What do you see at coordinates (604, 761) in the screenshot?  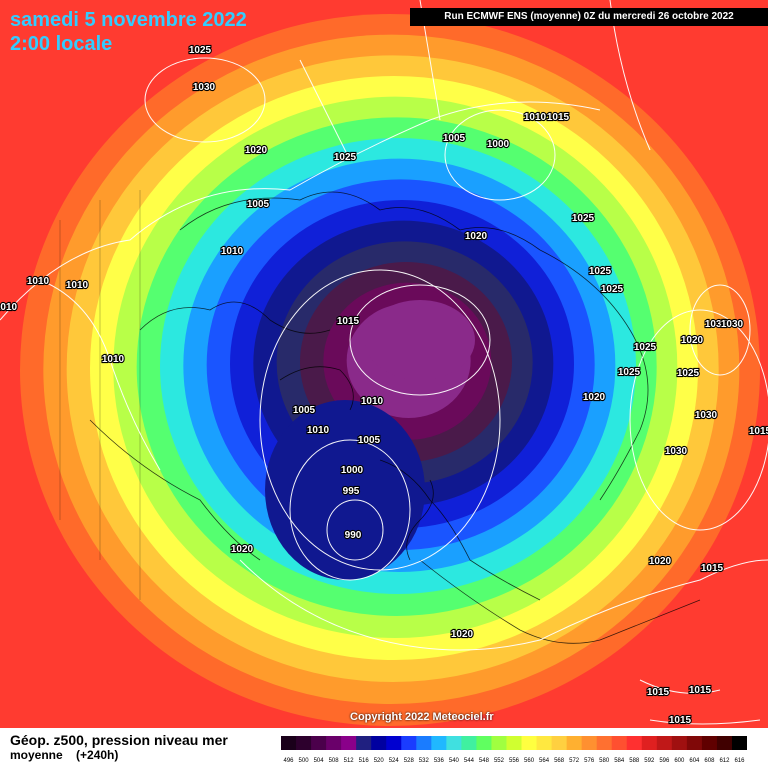 I see `legend-level-label: 580` at bounding box center [604, 761].